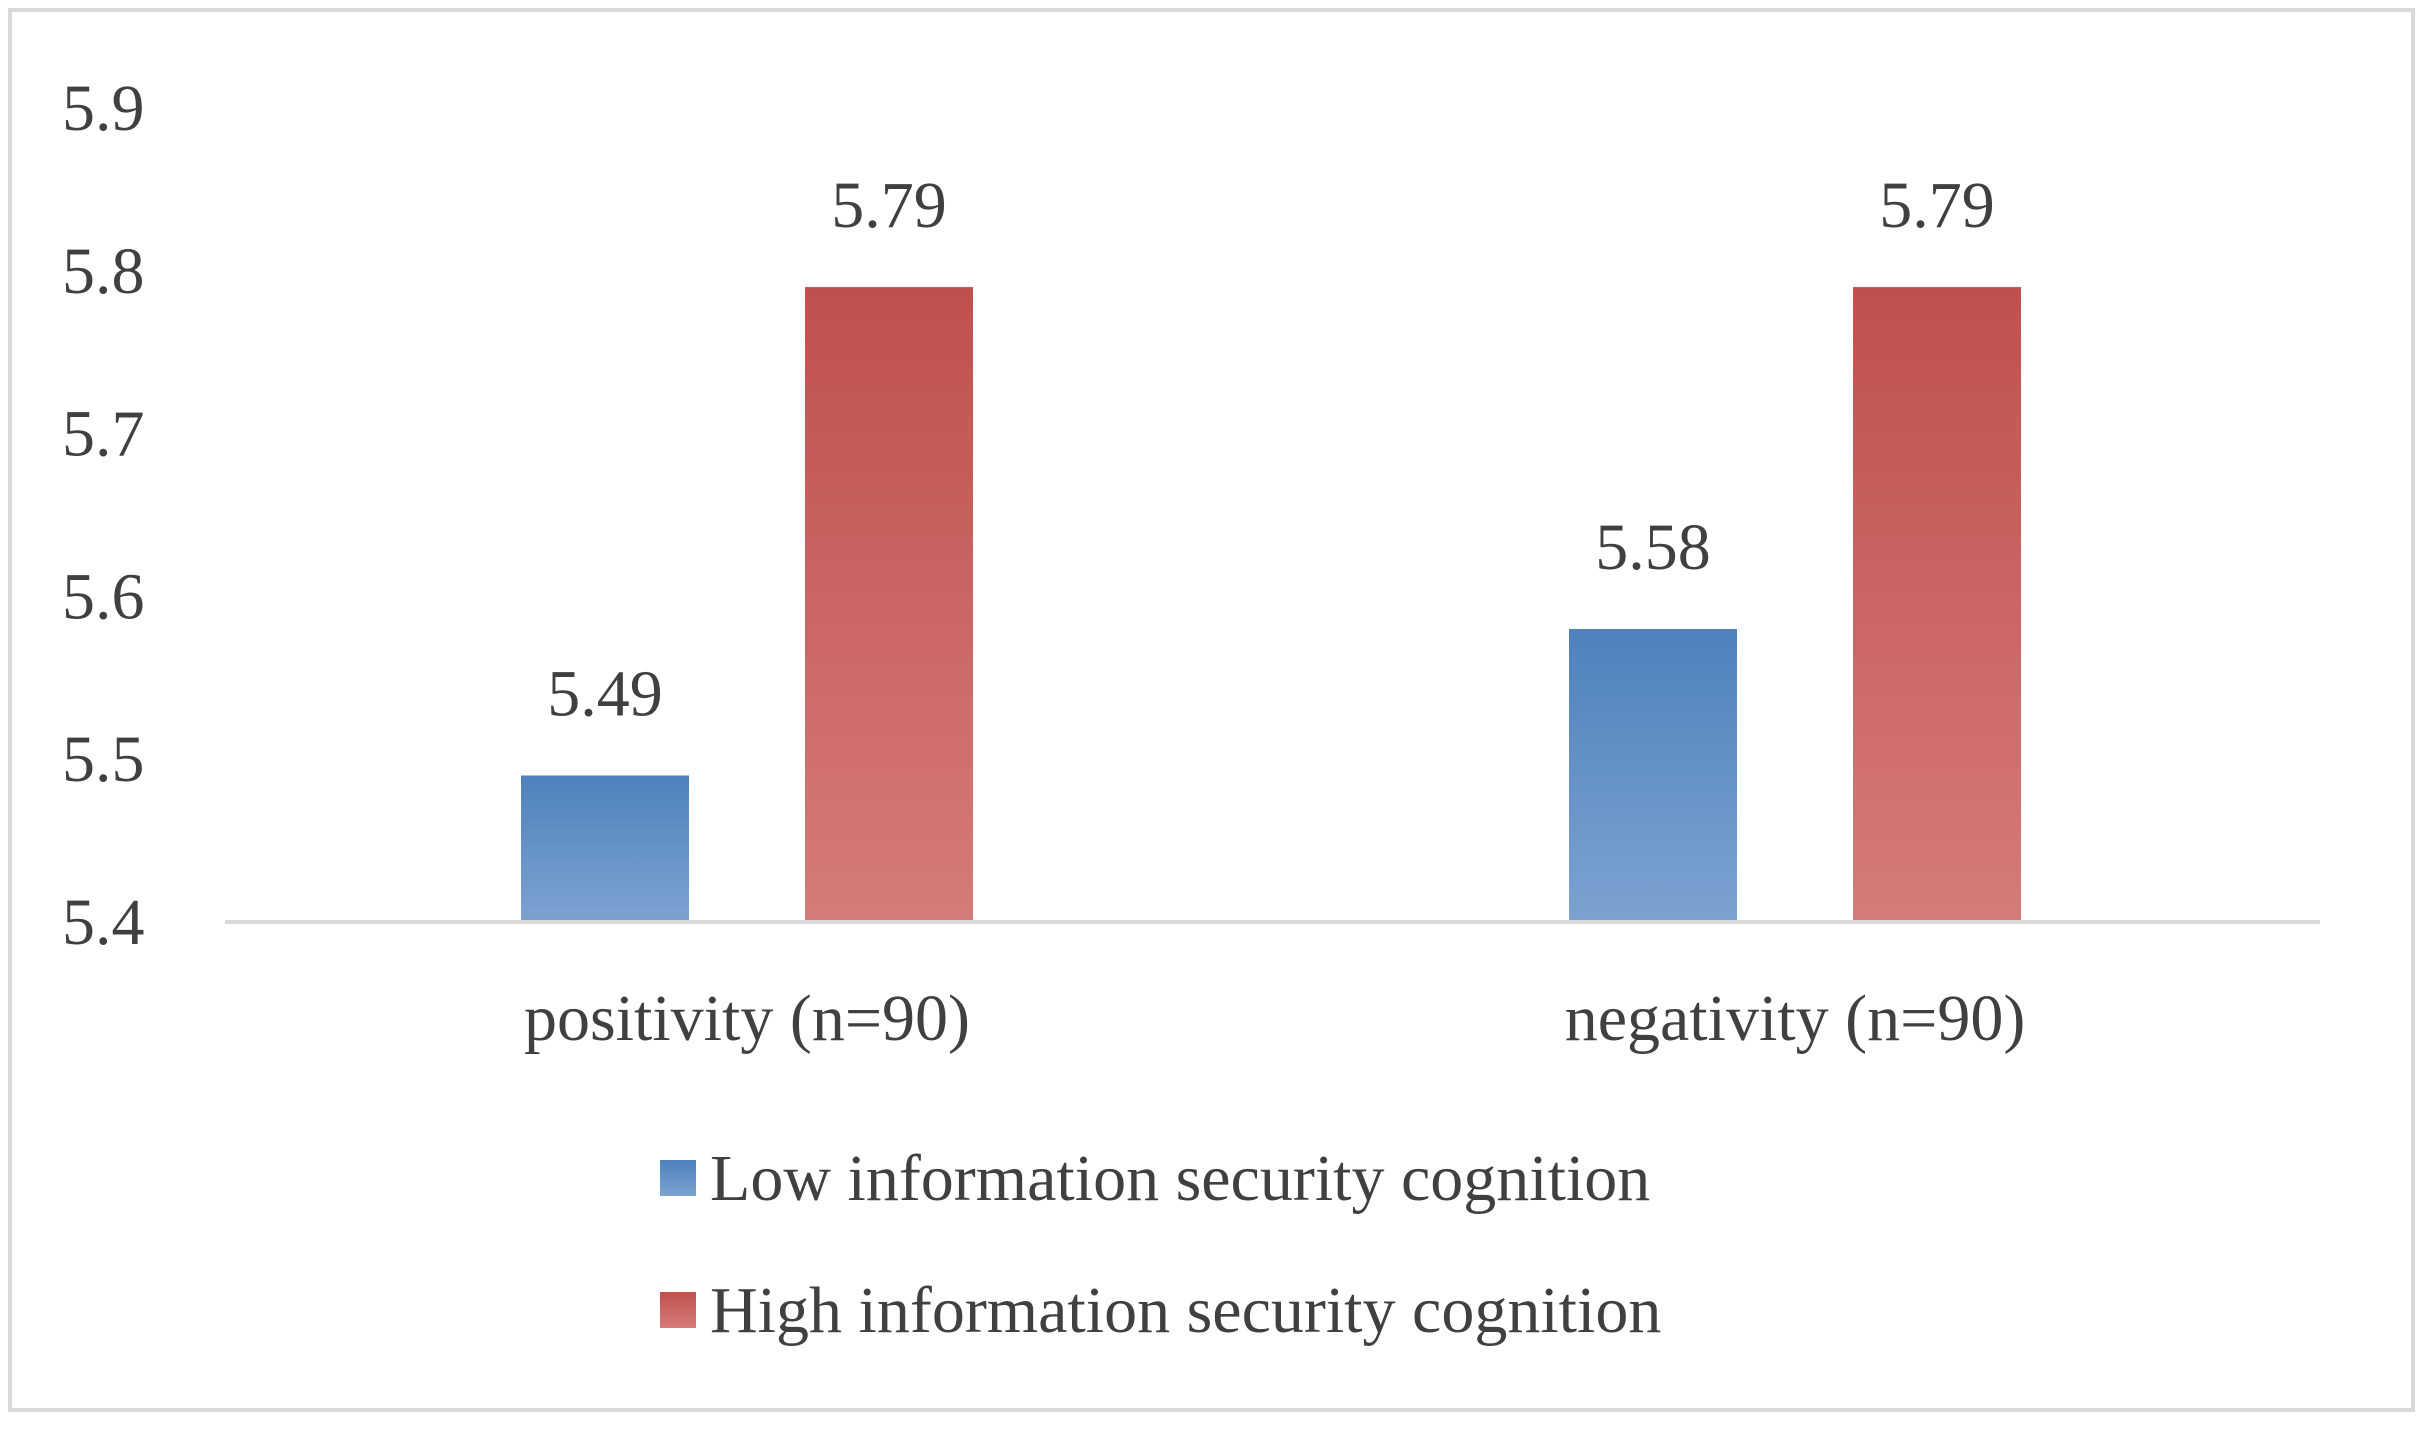  What do you see at coordinates (1185, 1310) in the screenshot?
I see `legend-label-high: High information security cognition` at bounding box center [1185, 1310].